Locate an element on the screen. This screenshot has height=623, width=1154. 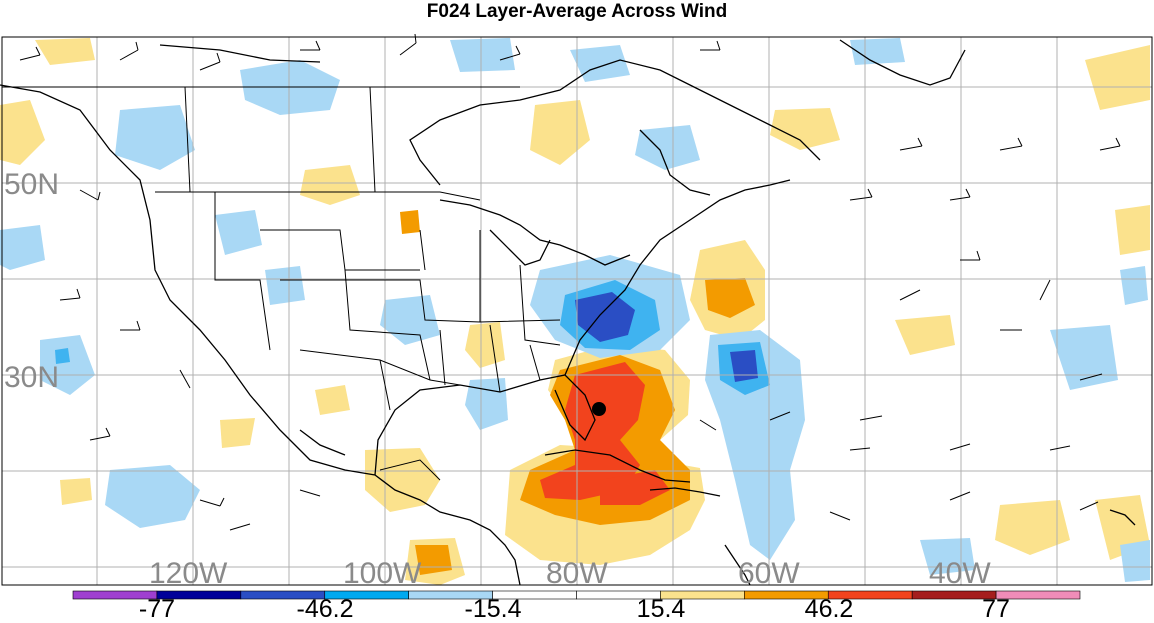
storm-center-dot is located at coordinates (599, 409).